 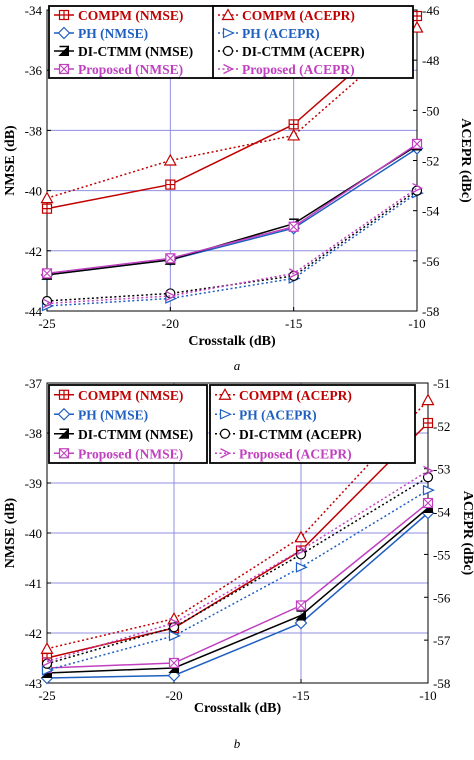 I want to click on legend-label: COMPM (ACEPR), so click(x=298, y=15).